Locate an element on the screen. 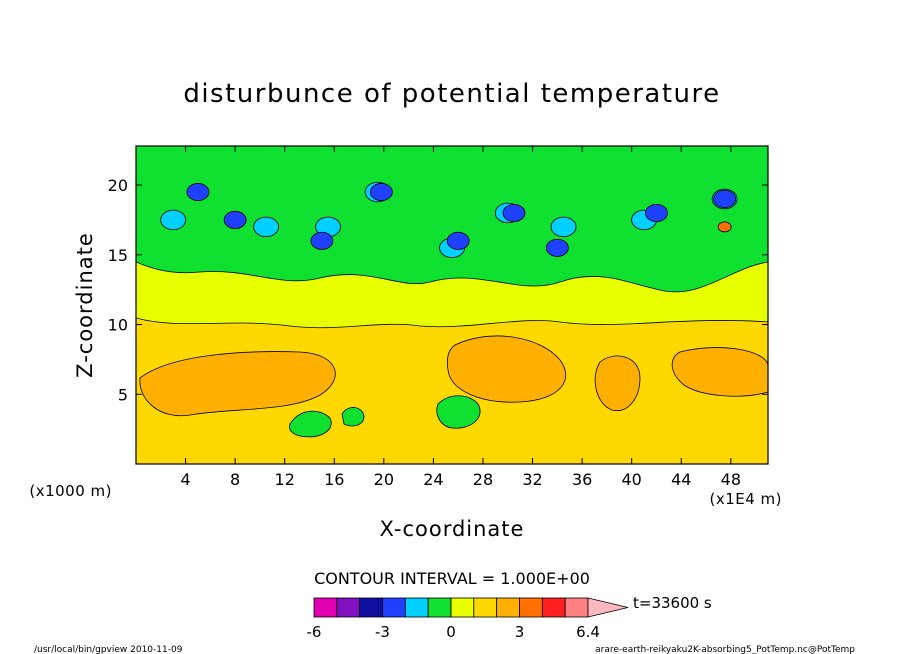  x-tick-label: 20 is located at coordinates (384, 479).